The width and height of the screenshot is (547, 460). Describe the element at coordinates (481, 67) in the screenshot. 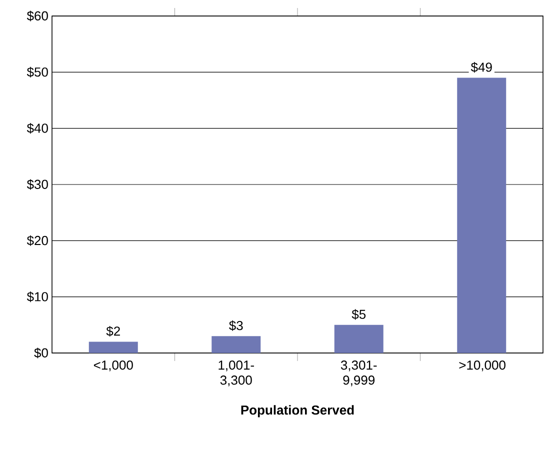

I see `data-label: $49` at that location.